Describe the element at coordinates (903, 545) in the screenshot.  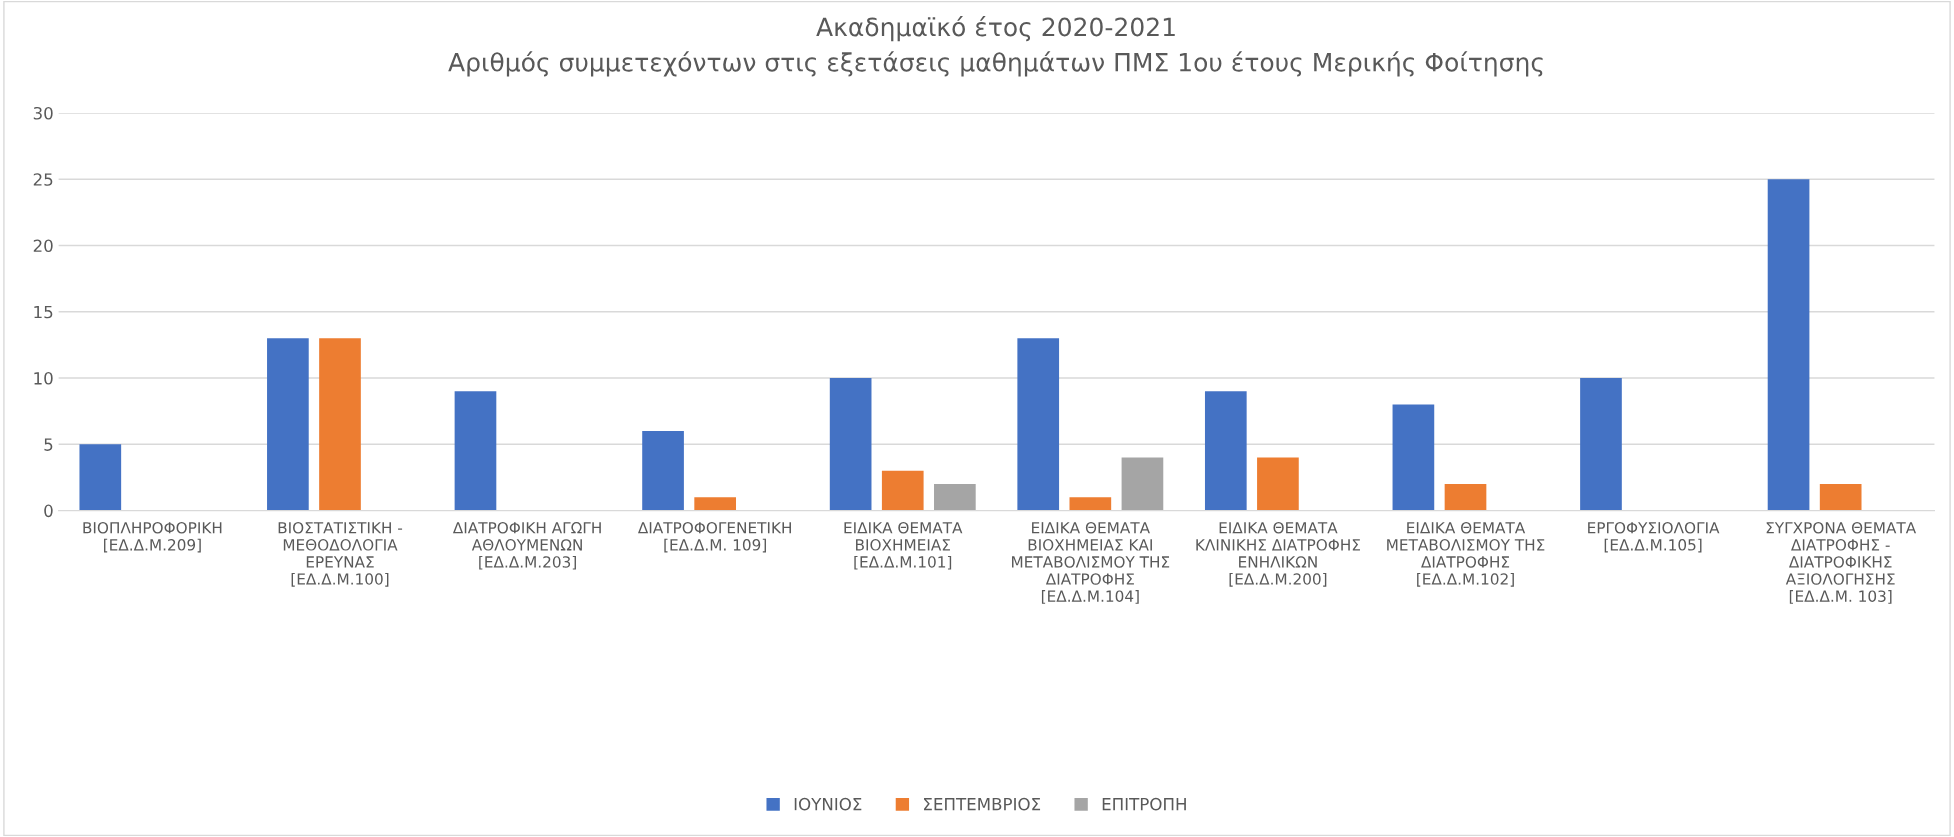
I see `x-tick-label: ΕΙΔΙΚΑ ΘΕΜΑΤΑ ΒΙΟΧΗΜΕΙΑΣ [ΕΔ.Δ.Μ.101]` at that location.